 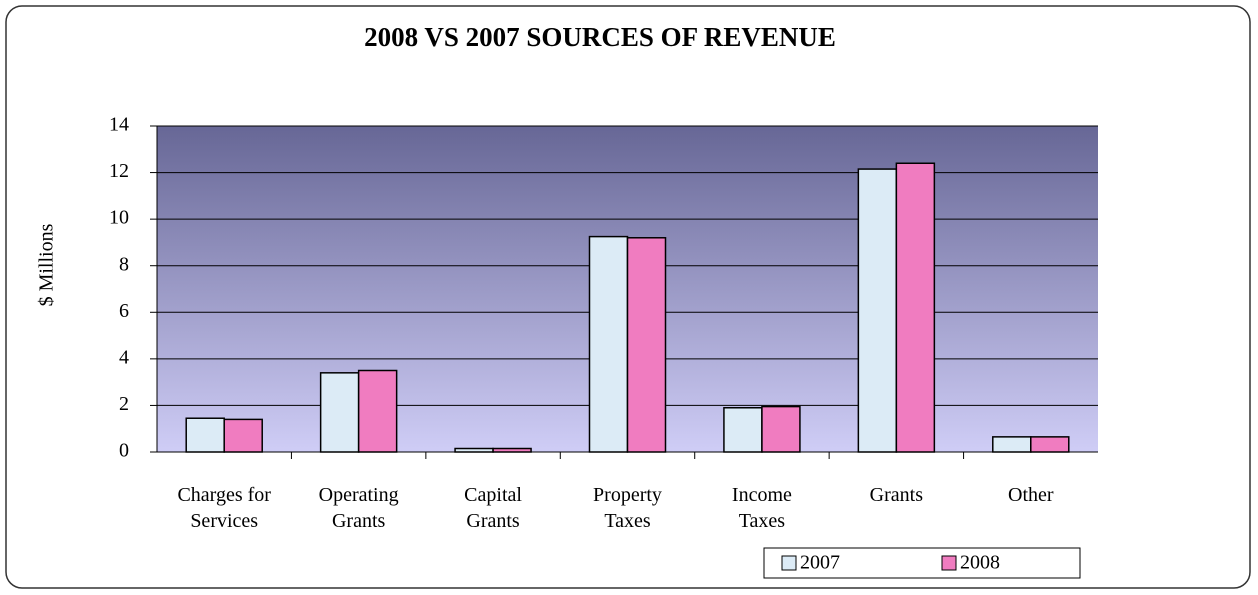 What do you see at coordinates (119, 218) in the screenshot?
I see `y-tick-label: 10` at bounding box center [119, 218].